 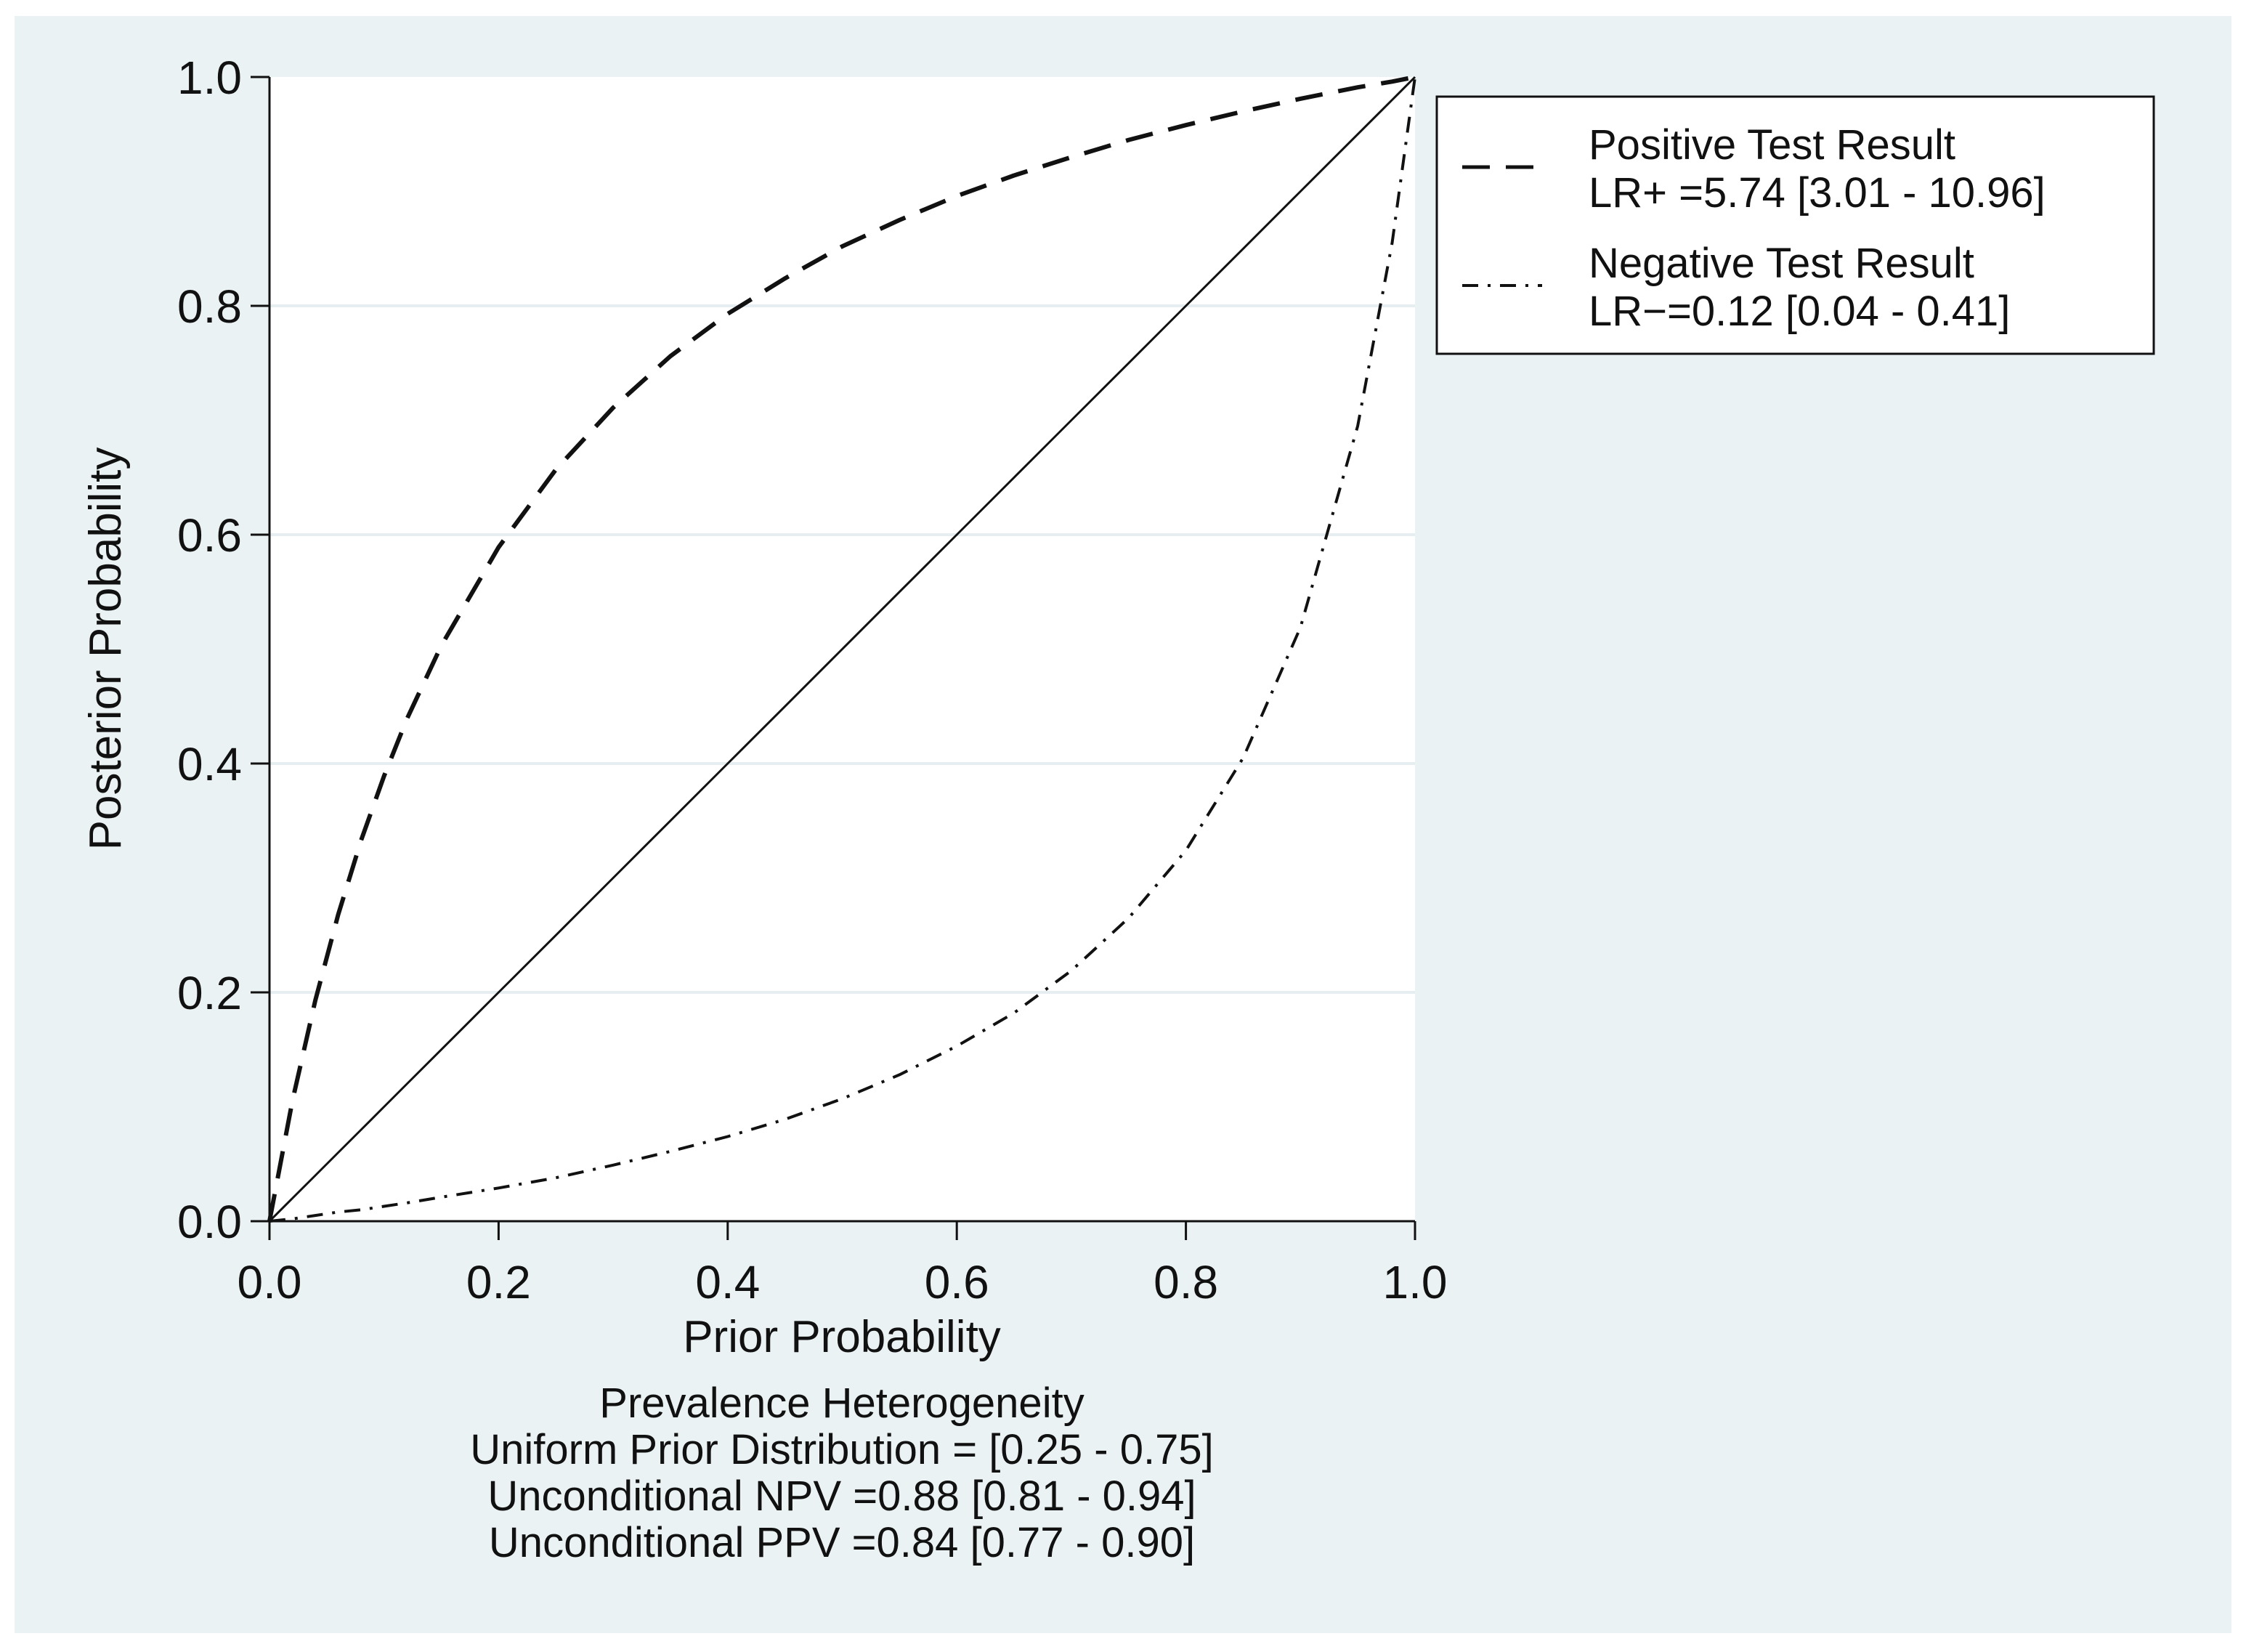 What do you see at coordinates (210, 535) in the screenshot?
I see `y-tick-label: 0.6` at bounding box center [210, 535].